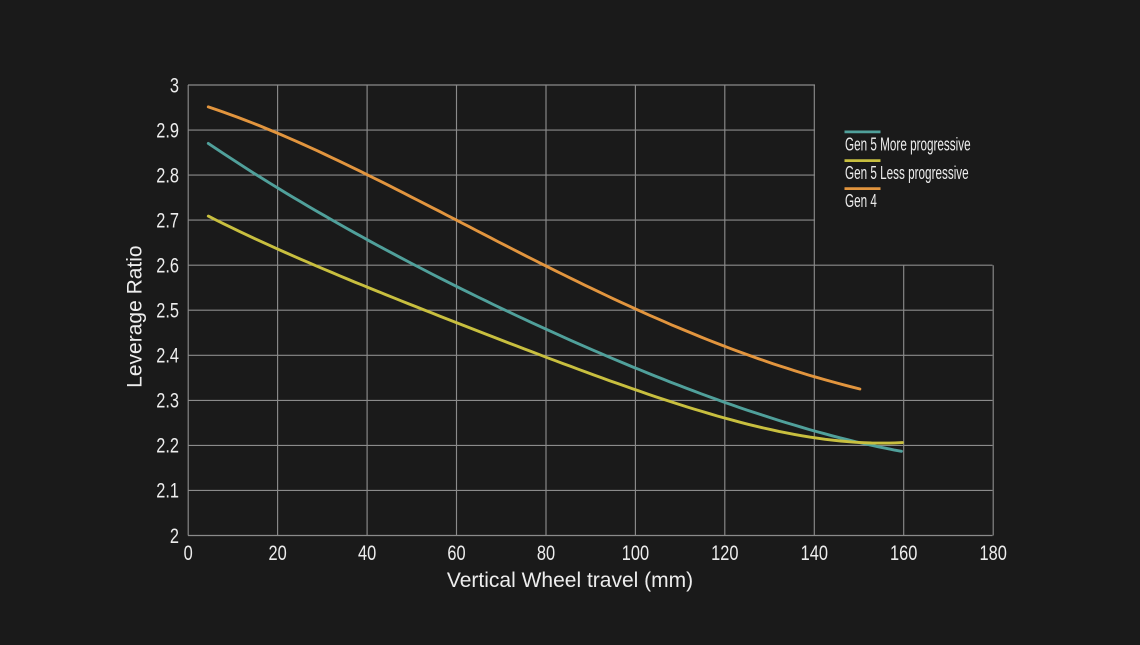  Describe the element at coordinates (546, 552) in the screenshot. I see `svg-text: 80` at that location.